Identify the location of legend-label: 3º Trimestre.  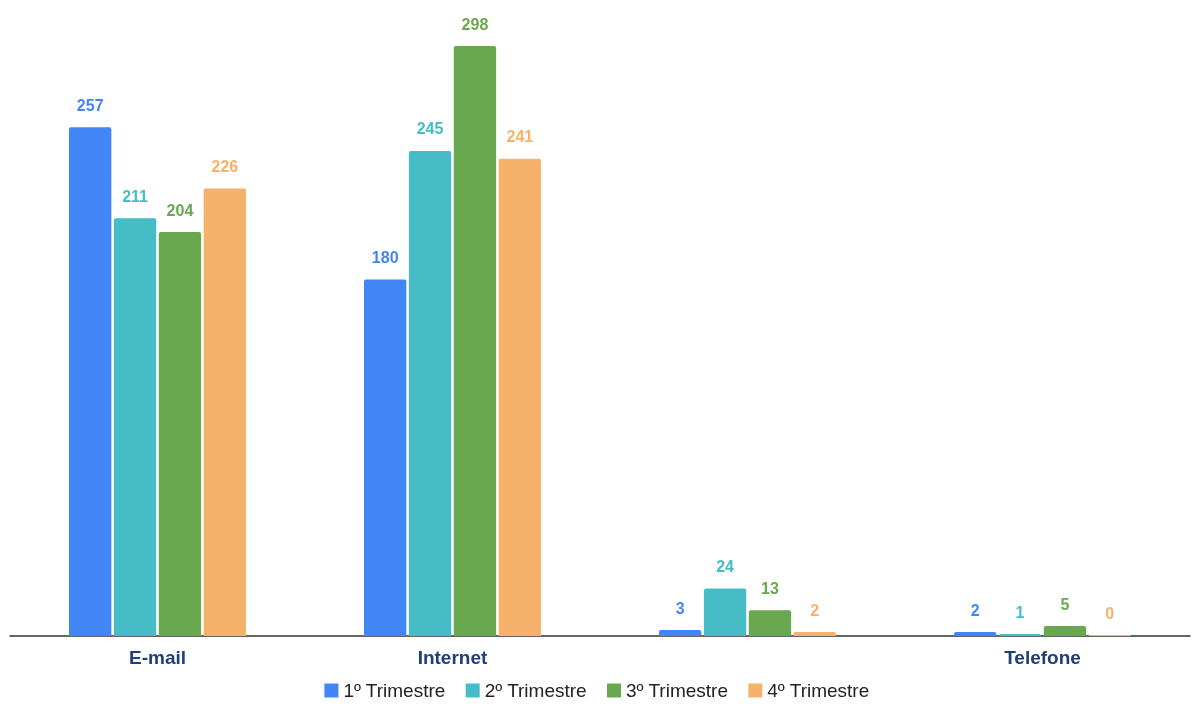
(677, 690).